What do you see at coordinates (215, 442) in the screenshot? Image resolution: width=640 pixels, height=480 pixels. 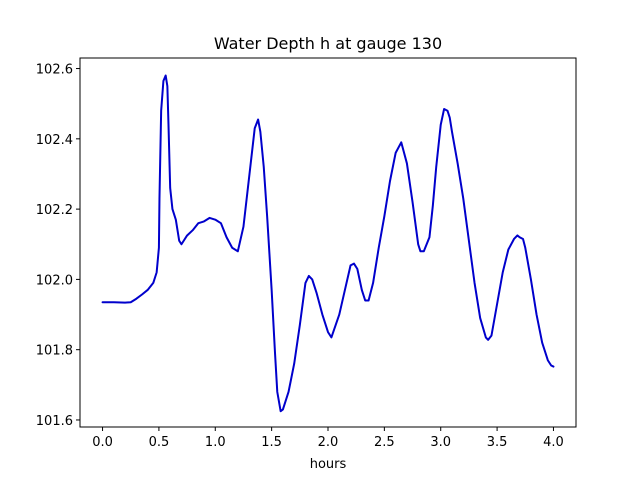 I see `x-tick-label: 1.0` at bounding box center [215, 442].